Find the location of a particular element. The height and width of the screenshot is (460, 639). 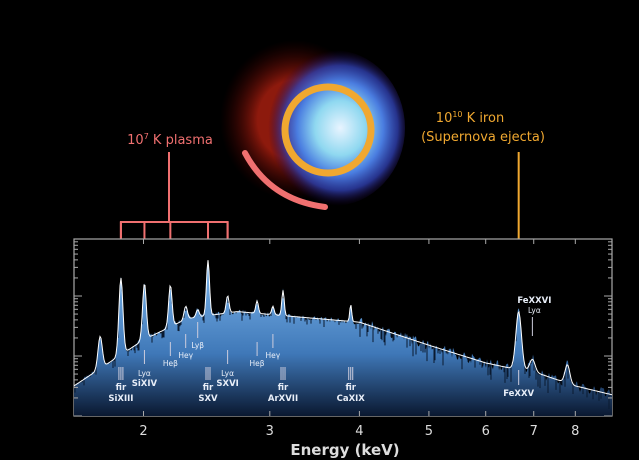

supernova-remnant-image is located at coordinates (312, 125).